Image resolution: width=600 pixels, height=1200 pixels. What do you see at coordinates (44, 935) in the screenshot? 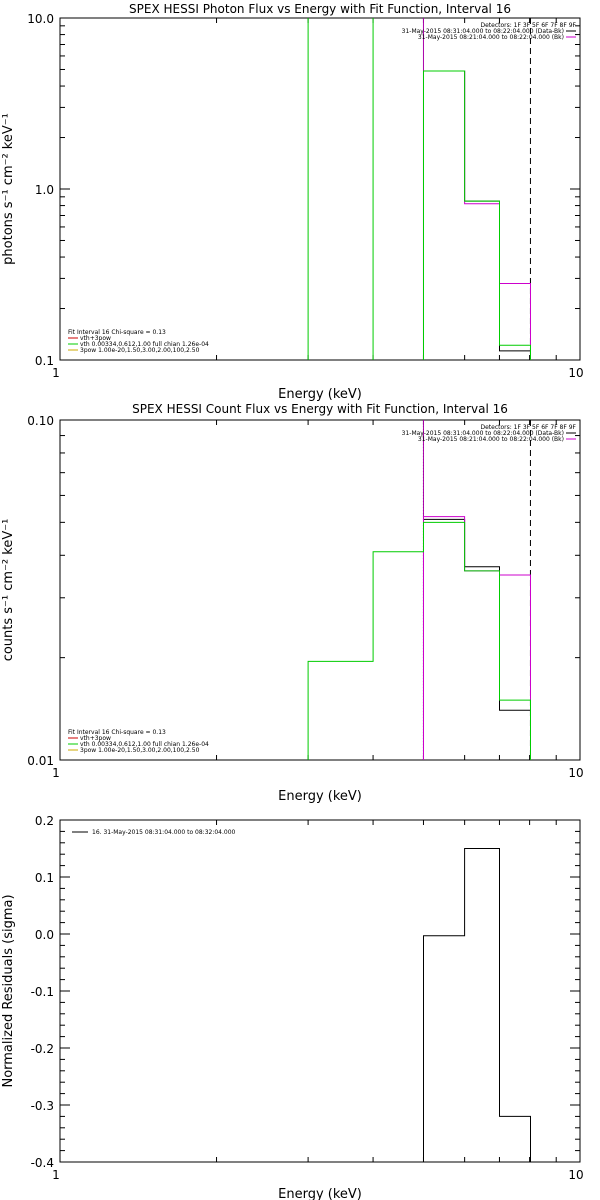
I see `y-tick-label: 0.0` at bounding box center [44, 935].